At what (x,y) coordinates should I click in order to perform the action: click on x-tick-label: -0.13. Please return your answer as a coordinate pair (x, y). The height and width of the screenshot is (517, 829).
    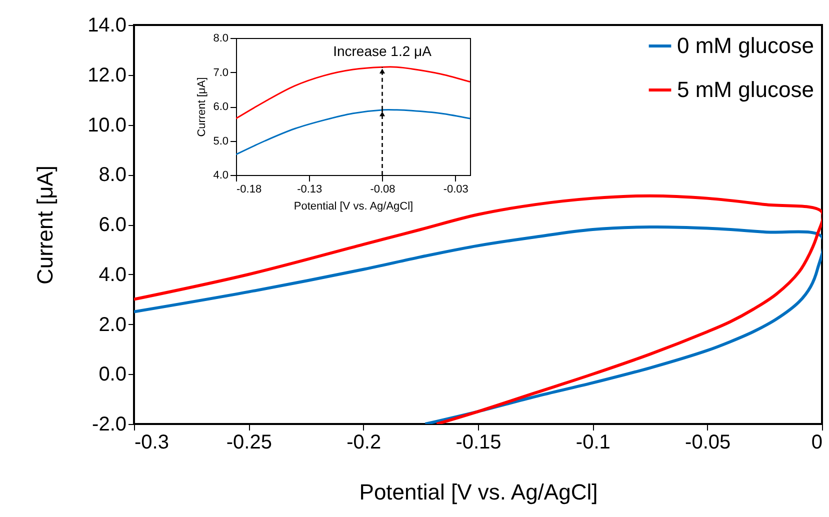
    Looking at the image, I should click on (309, 190).